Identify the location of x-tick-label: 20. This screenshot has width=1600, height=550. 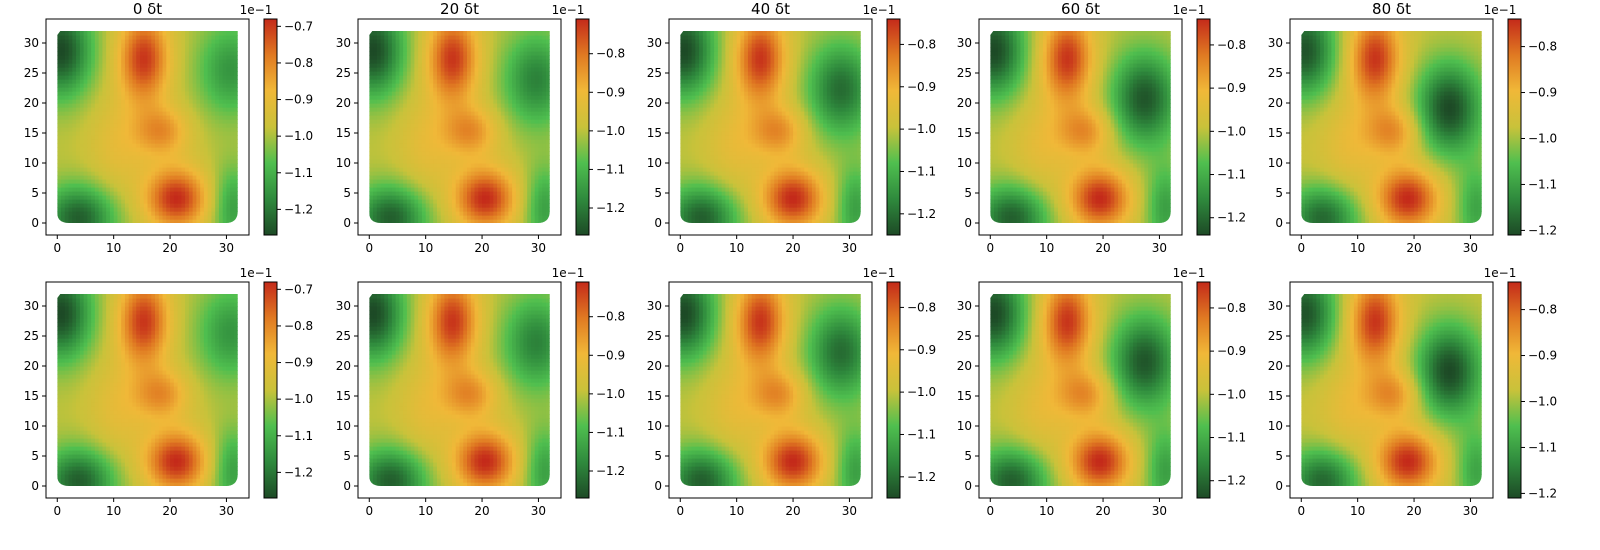
(169, 248).